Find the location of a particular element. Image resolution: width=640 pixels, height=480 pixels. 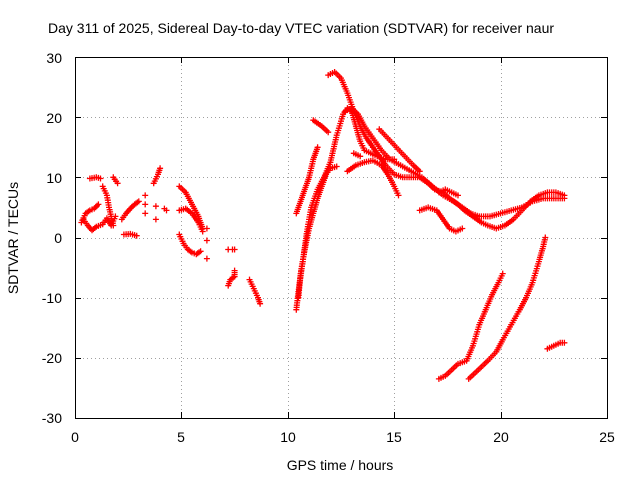

series-arc-b6 is located at coordinates (231, 278).